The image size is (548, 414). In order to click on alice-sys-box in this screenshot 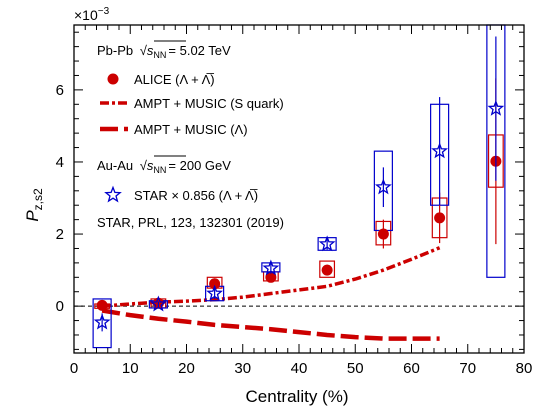, I will do `click(327, 269)`.